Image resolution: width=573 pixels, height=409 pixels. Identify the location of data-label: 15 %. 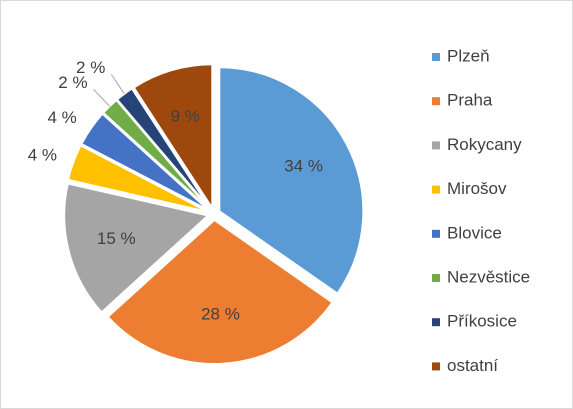
(116, 238).